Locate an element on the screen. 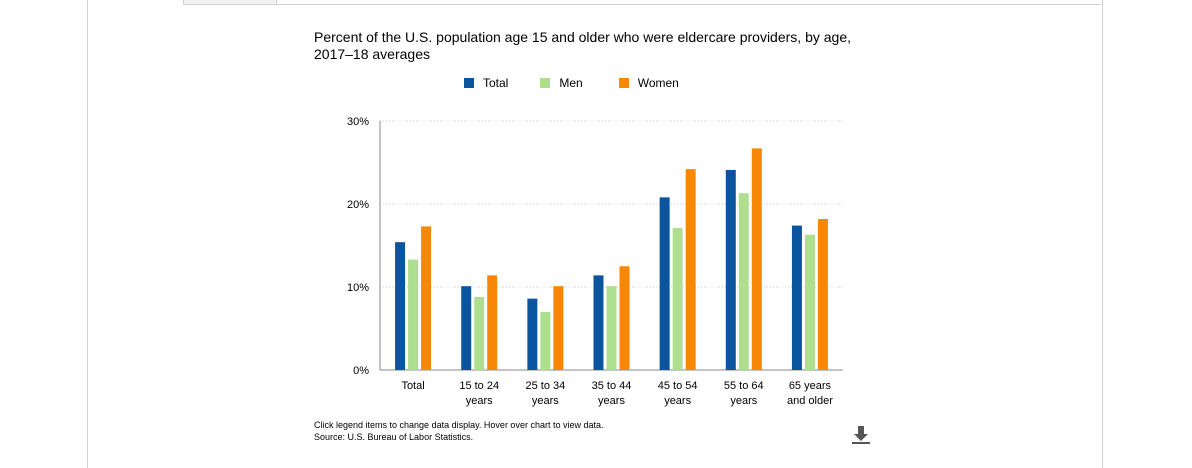 The image size is (1192, 468). x-tick-label: 25 to 34 is located at coordinates (545, 386).